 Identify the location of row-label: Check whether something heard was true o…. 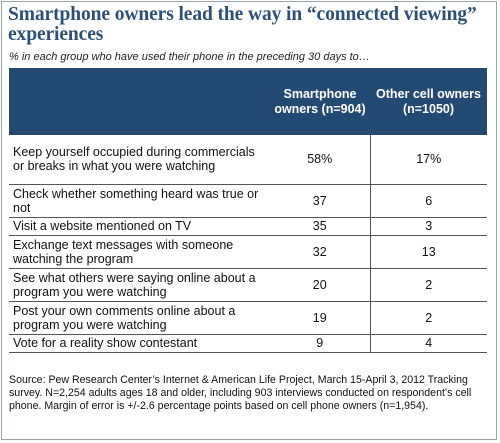
(139, 201).